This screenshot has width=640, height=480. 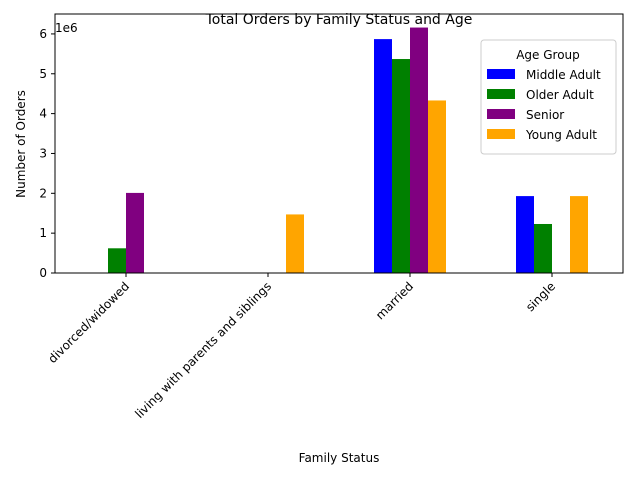 I want to click on y-tick-label: 0, so click(x=43, y=273).